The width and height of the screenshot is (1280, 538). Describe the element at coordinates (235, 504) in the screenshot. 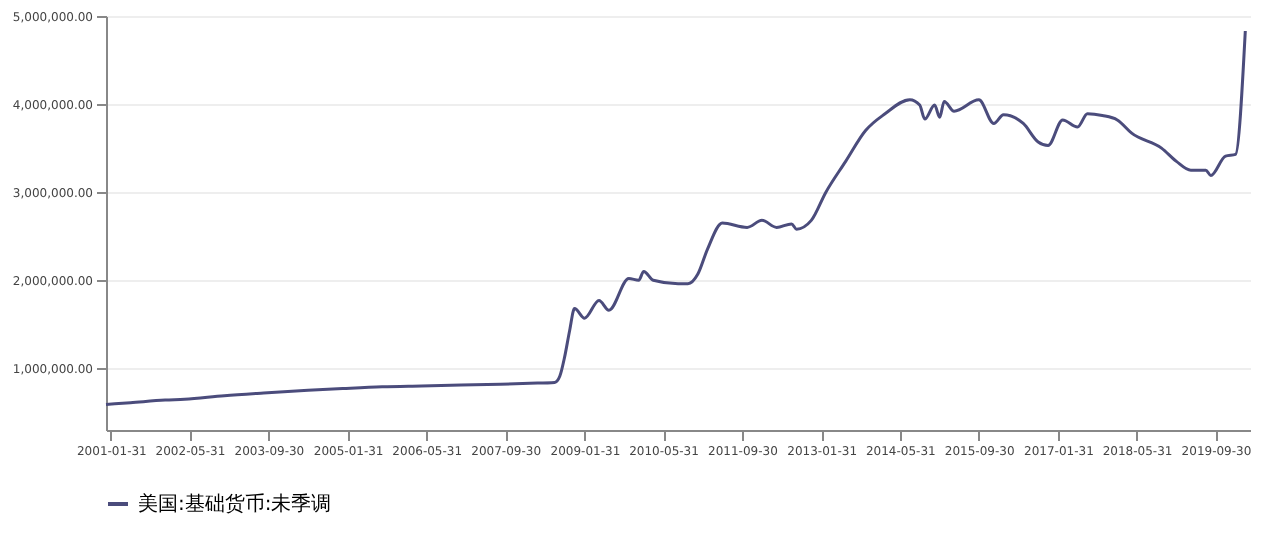

I see `legend-label: 美国:基础货币:未季调` at that location.